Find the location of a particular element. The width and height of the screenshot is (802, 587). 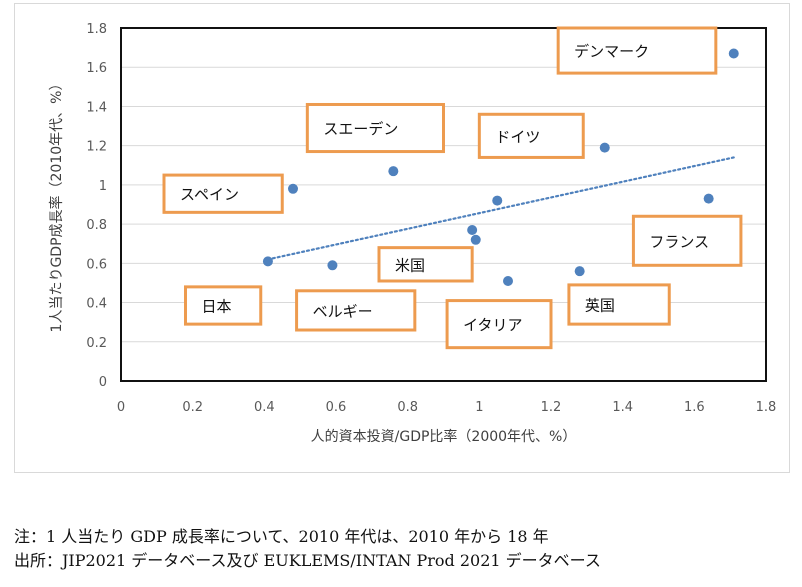

y-tick-label: 1.4 is located at coordinates (96, 107).